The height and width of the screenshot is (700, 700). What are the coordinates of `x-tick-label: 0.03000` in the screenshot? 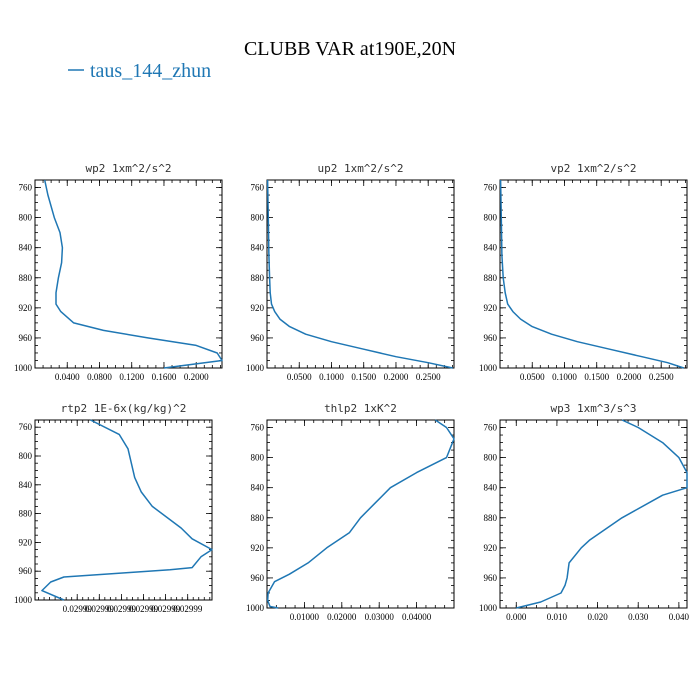 It's located at (380, 617).